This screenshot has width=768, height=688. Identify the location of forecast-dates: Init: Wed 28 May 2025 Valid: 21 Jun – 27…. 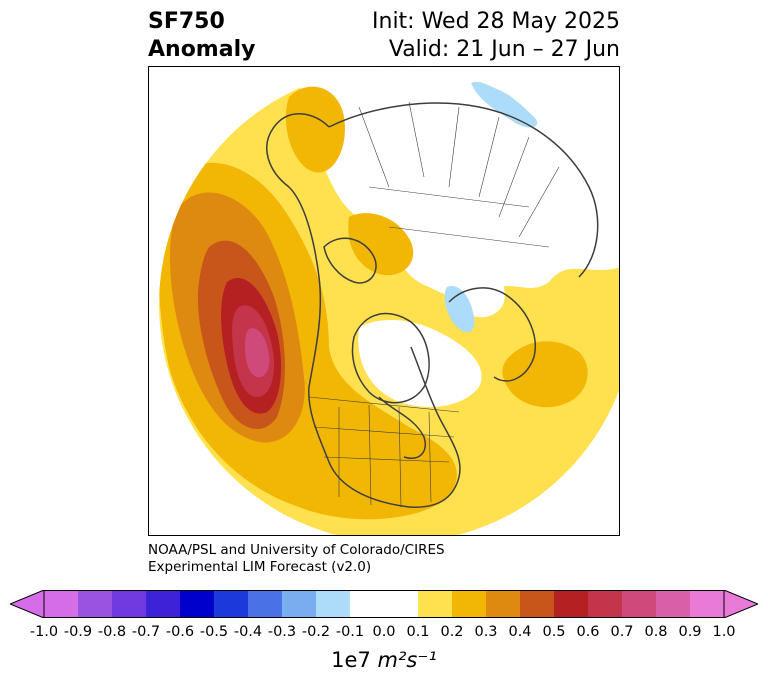
(496, 36).